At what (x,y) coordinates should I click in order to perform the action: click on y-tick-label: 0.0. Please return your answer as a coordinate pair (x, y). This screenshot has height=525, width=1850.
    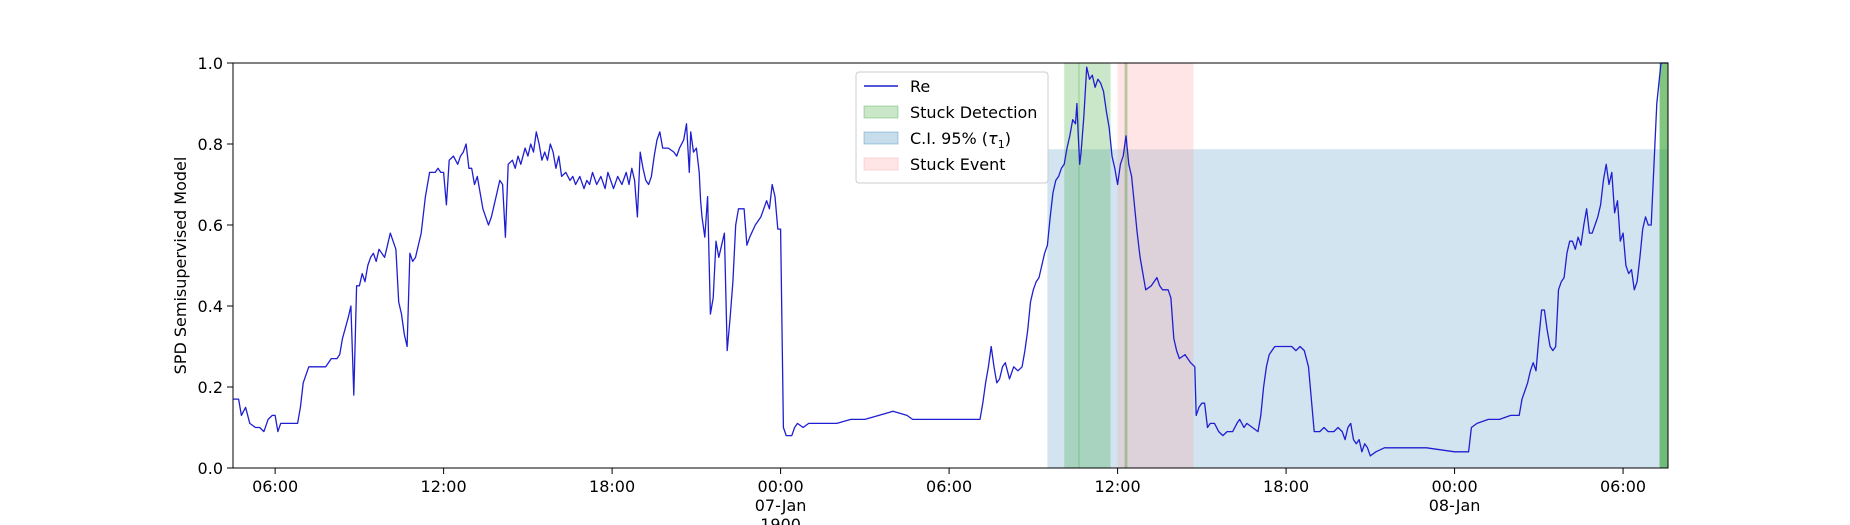
    Looking at the image, I should click on (210, 468).